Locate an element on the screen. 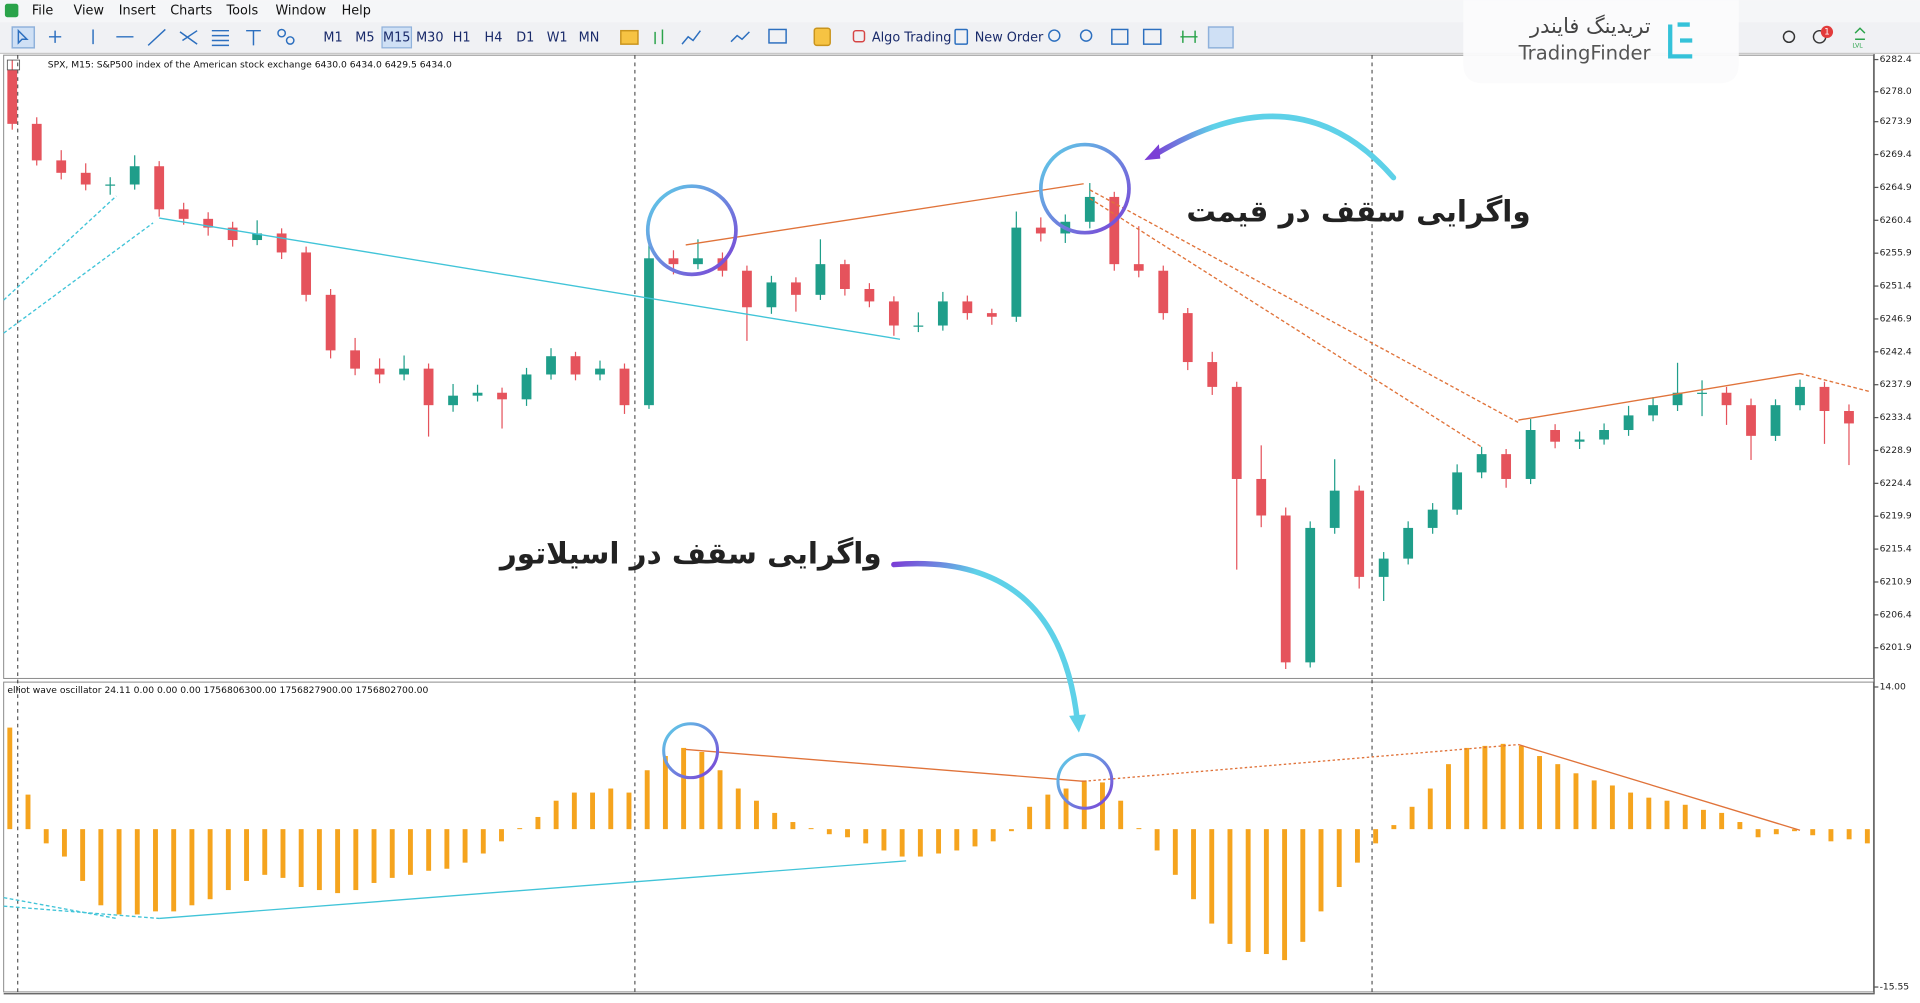 The height and width of the screenshot is (1003, 1920). tool-cursor-icon is located at coordinates (23, 36).